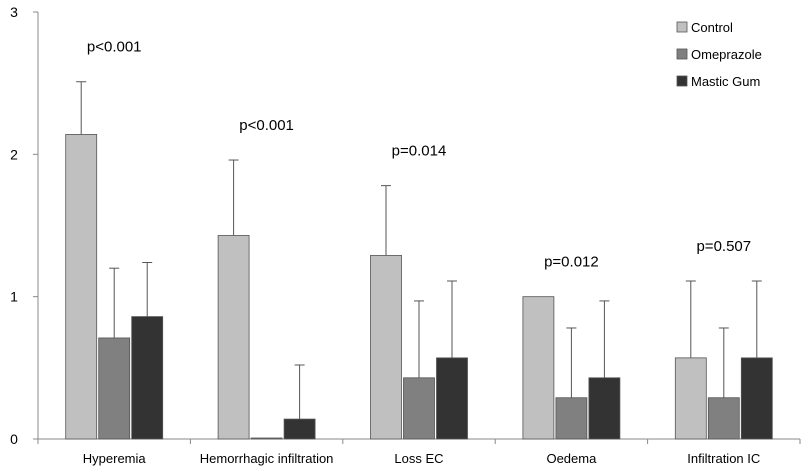 This screenshot has height=470, width=810. What do you see at coordinates (418, 458) in the screenshot?
I see `x-category-label: Loss EC` at bounding box center [418, 458].